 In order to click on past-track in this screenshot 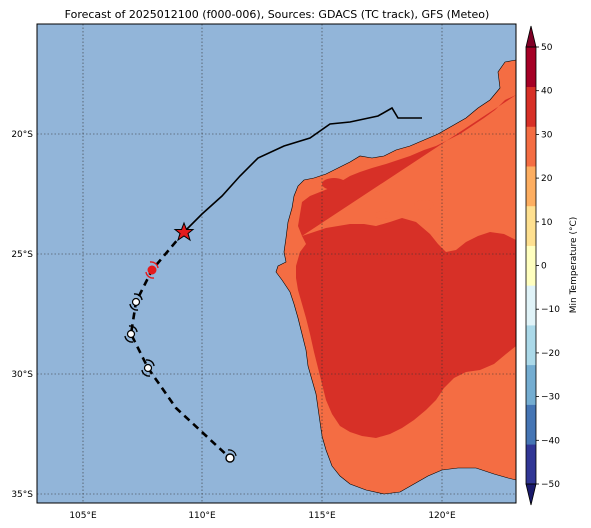, I will do `click(302, 169)`.